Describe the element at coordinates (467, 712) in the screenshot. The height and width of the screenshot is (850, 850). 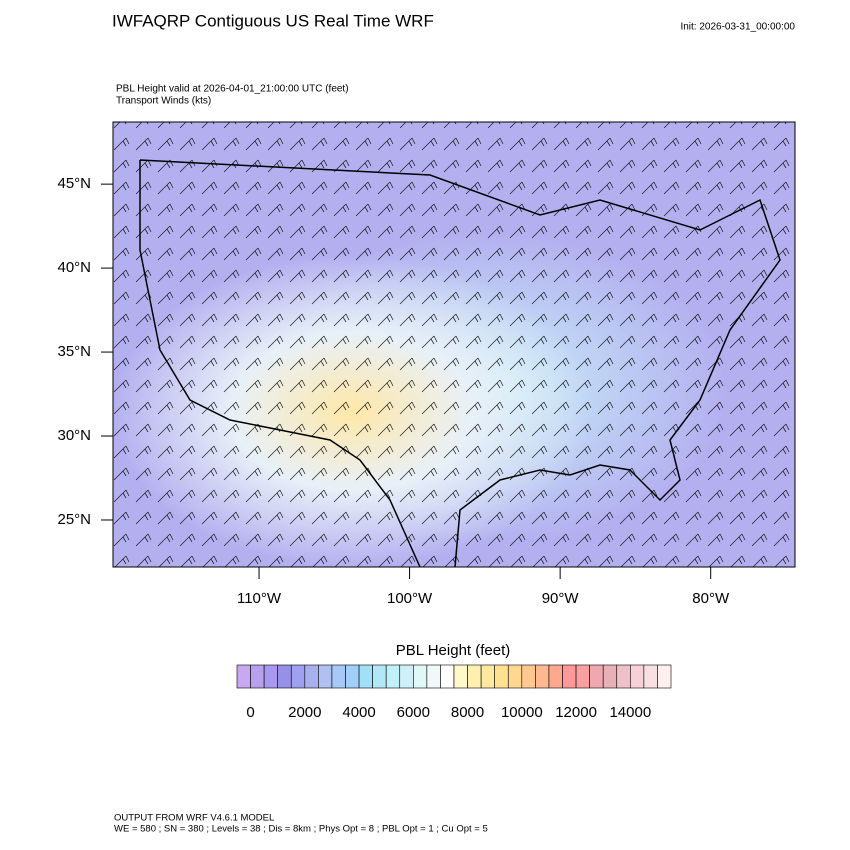
I see `colorbar-tick-label: 8000` at that location.